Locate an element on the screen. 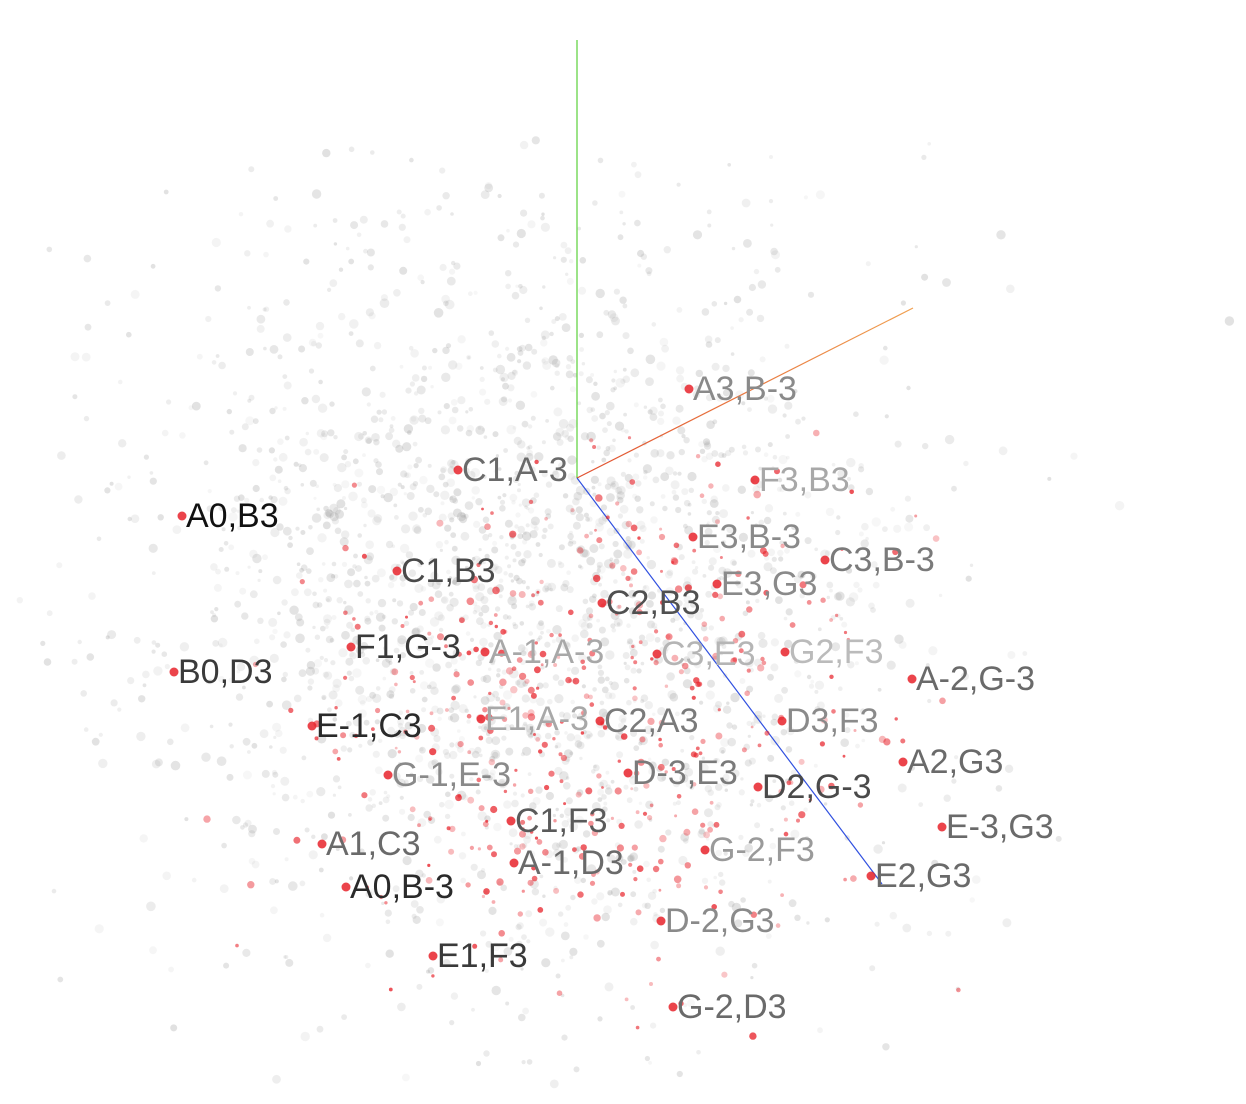  point-label: E-3,G3 is located at coordinates (1000, 827).